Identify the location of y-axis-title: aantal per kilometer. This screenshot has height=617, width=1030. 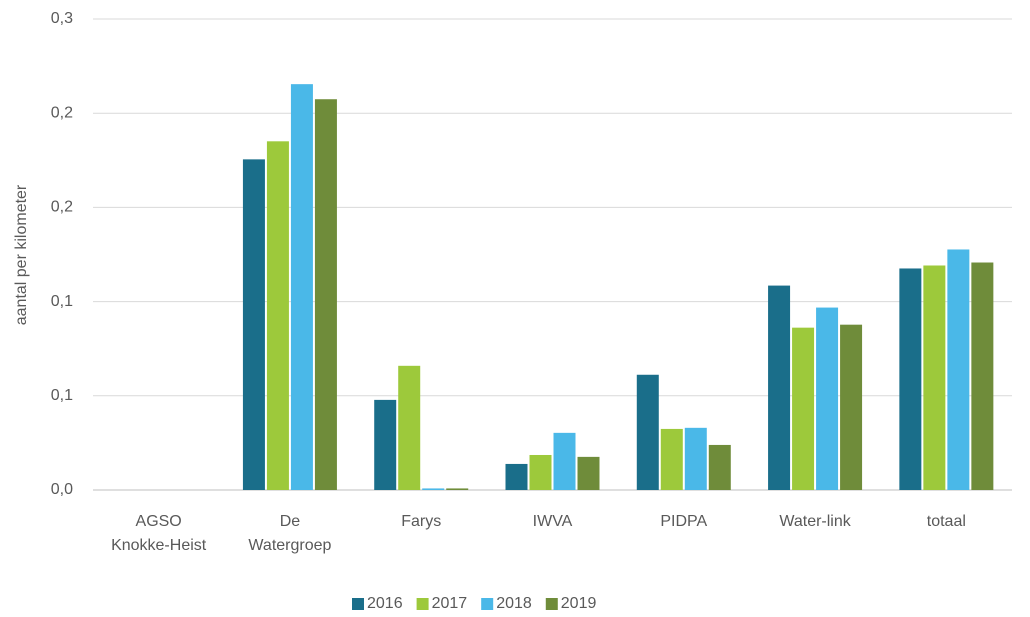
(21, 254).